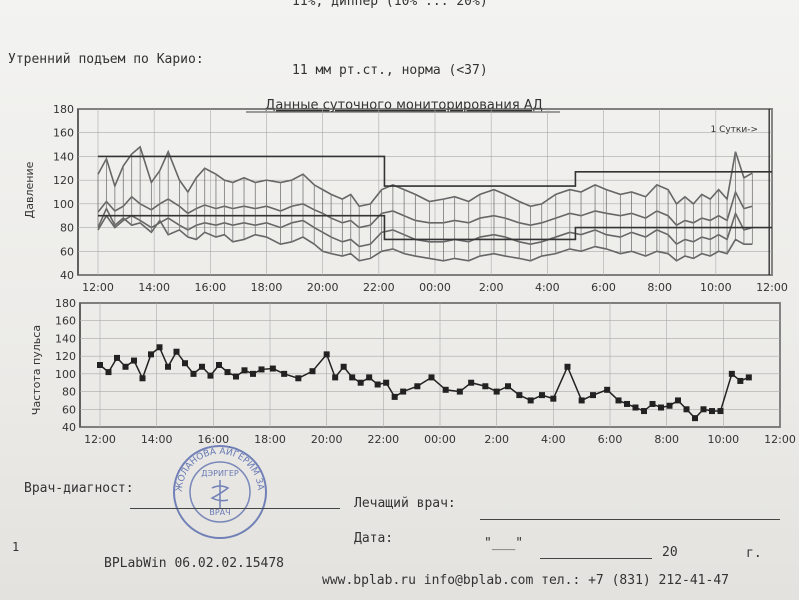 This screenshot has width=799, height=600. Describe the element at coordinates (69, 392) in the screenshot. I see `pulse-ytick: 80` at that location.